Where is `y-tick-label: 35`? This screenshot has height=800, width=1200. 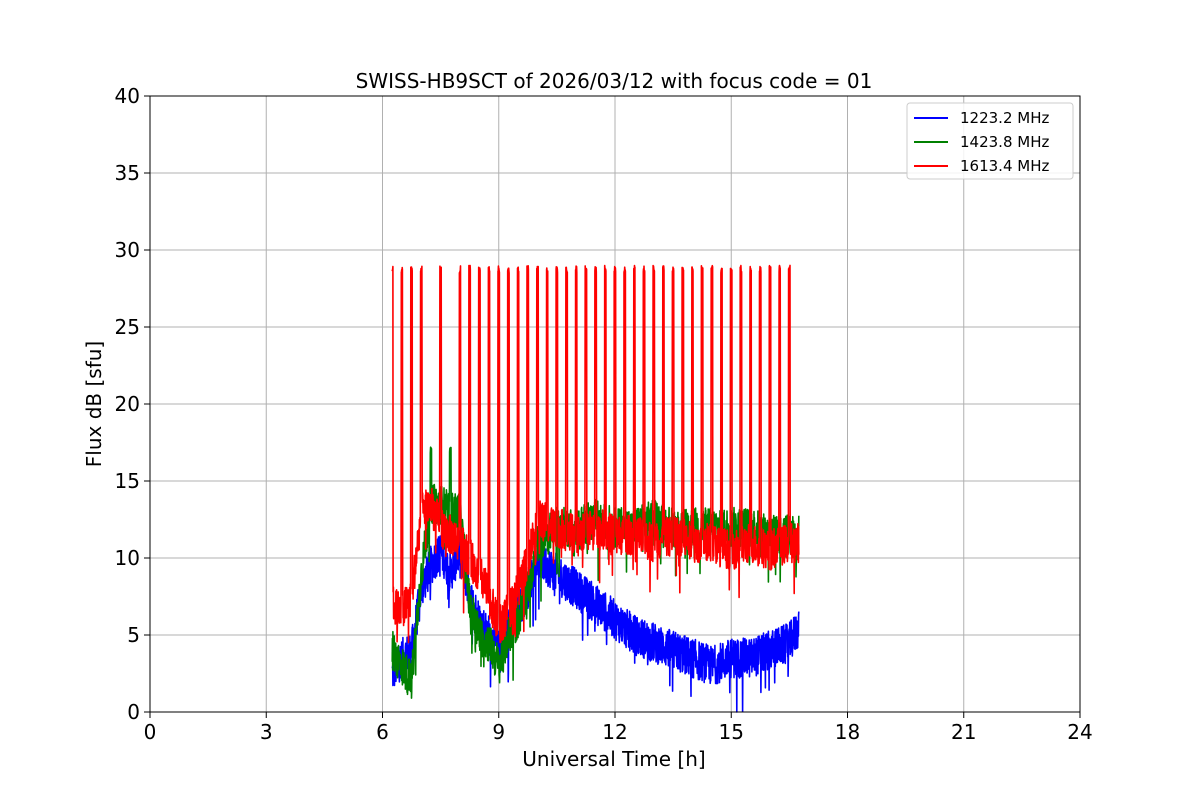 y-tick-label: 35 is located at coordinates (127, 173).